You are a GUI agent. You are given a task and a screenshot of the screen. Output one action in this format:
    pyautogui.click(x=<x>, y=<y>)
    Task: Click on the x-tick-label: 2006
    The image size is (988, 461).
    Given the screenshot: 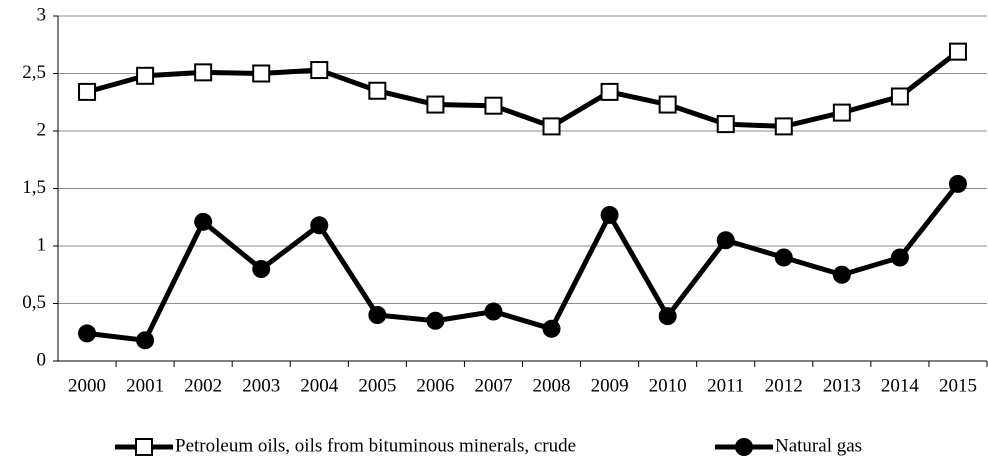 What is the action you would take?
    pyautogui.click(x=435, y=385)
    